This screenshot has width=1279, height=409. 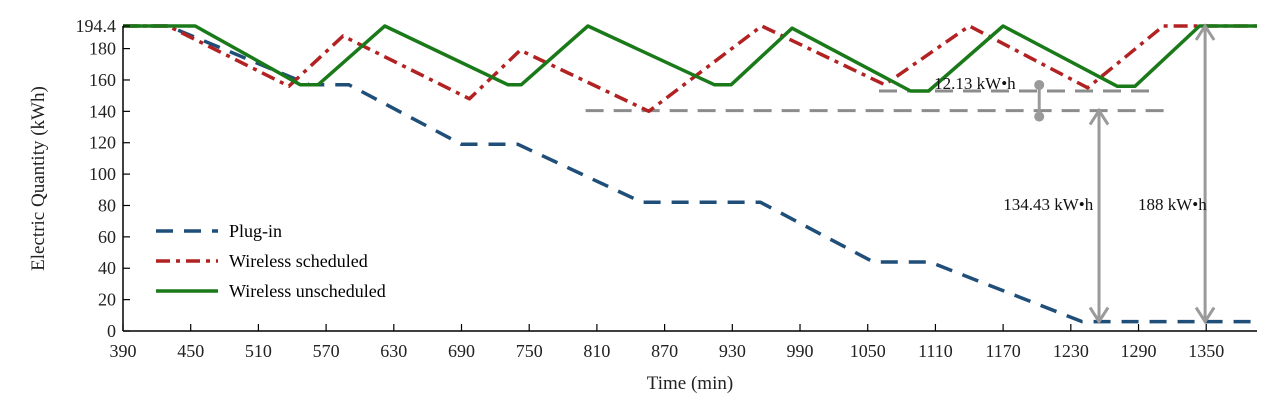 I want to click on annotation-label: 188 kW•h, so click(x=1172, y=204).